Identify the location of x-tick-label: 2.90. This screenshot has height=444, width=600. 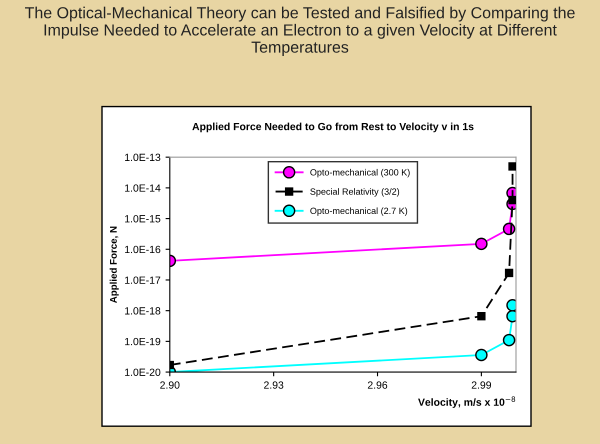
(170, 385).